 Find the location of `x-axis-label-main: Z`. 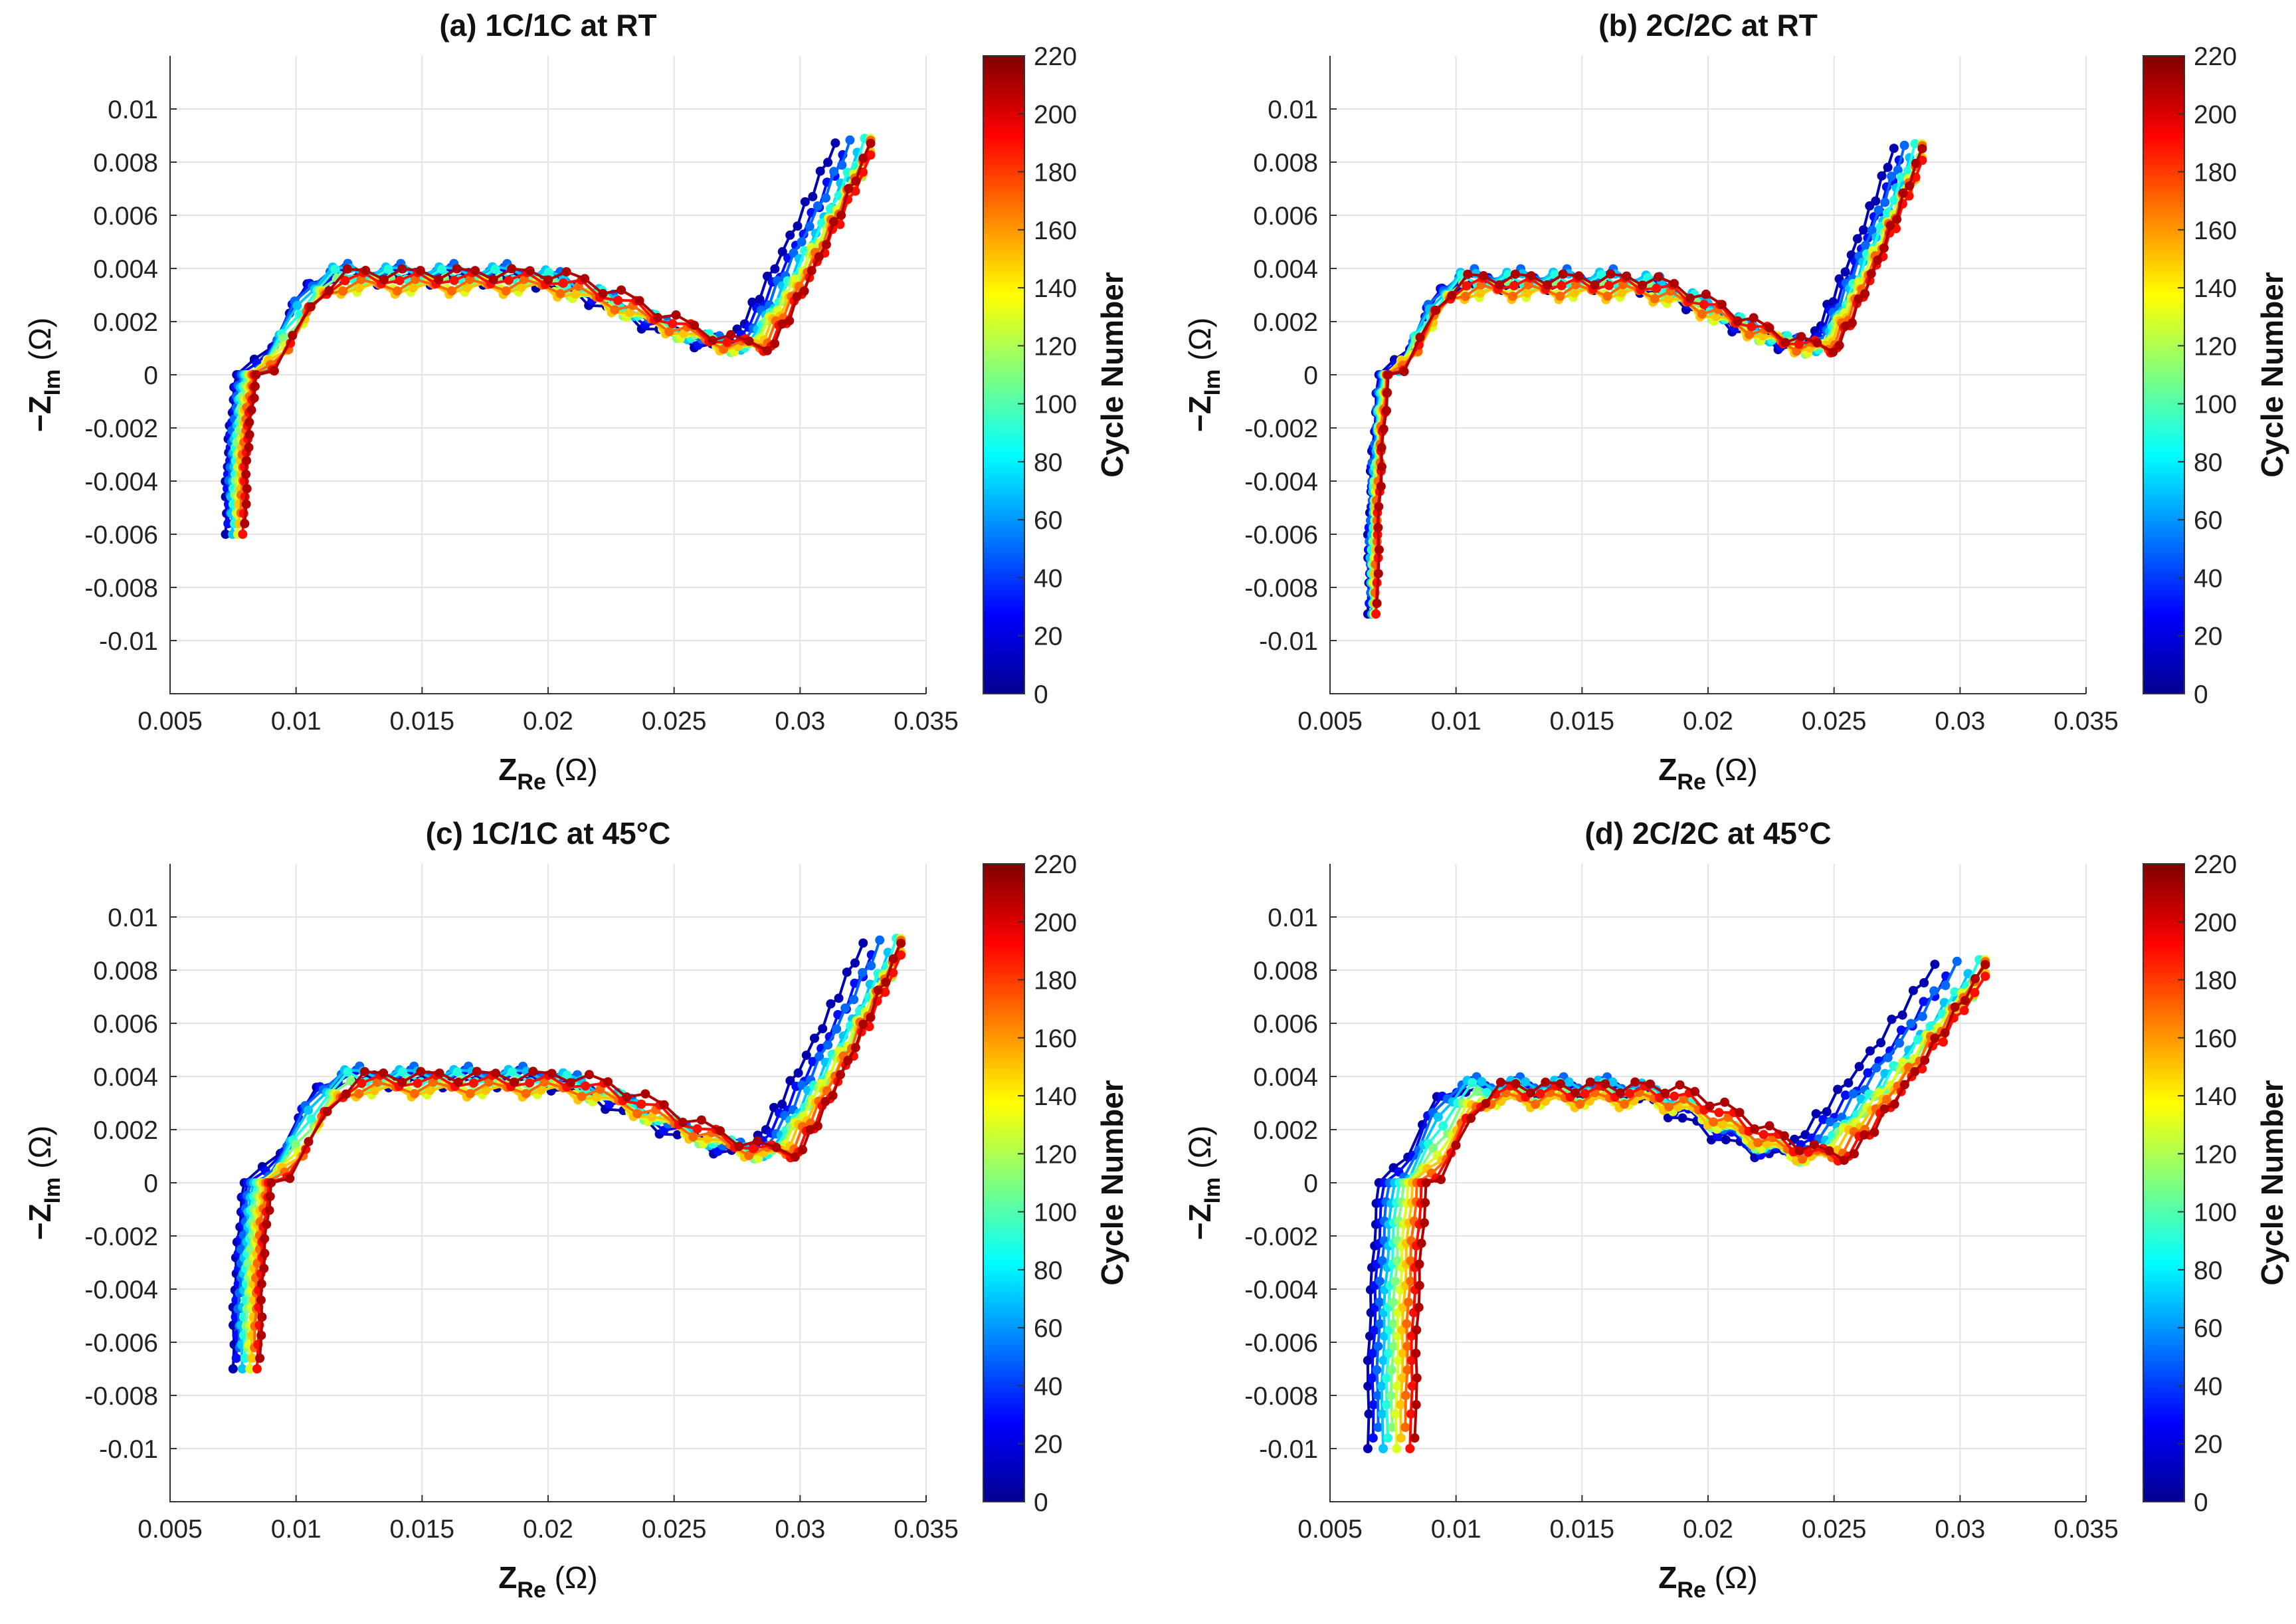

x-axis-label-main: Z is located at coordinates (508, 1578).